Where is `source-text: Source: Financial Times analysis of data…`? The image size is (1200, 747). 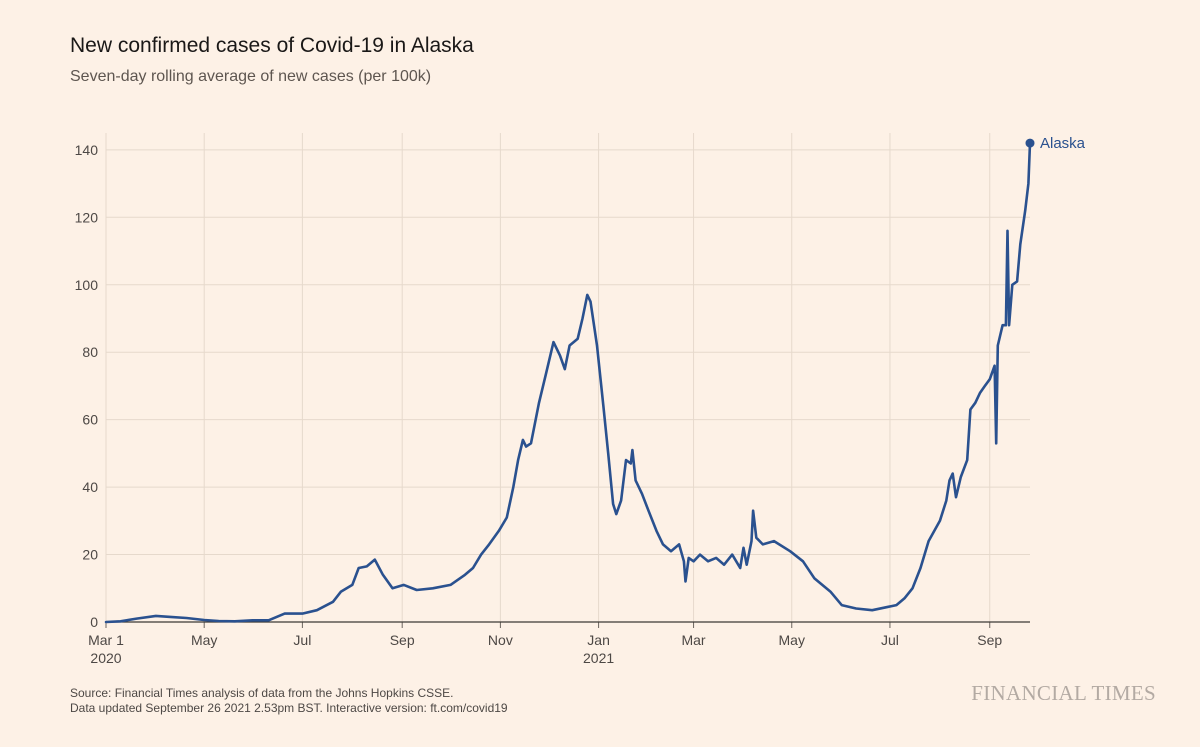 source-text: Source: Financial Times analysis of data… is located at coordinates (262, 693).